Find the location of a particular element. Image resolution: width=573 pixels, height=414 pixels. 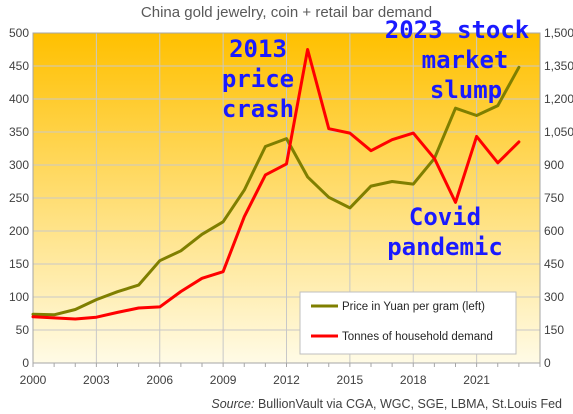

y-right-tick-label: 900 is located at coordinates (554, 165).